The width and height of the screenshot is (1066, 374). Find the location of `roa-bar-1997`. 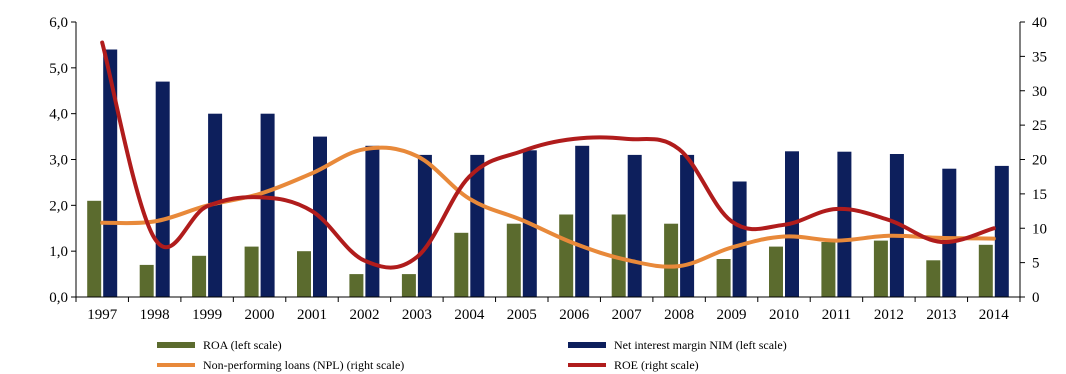

roa-bar-1997 is located at coordinates (94, 249).